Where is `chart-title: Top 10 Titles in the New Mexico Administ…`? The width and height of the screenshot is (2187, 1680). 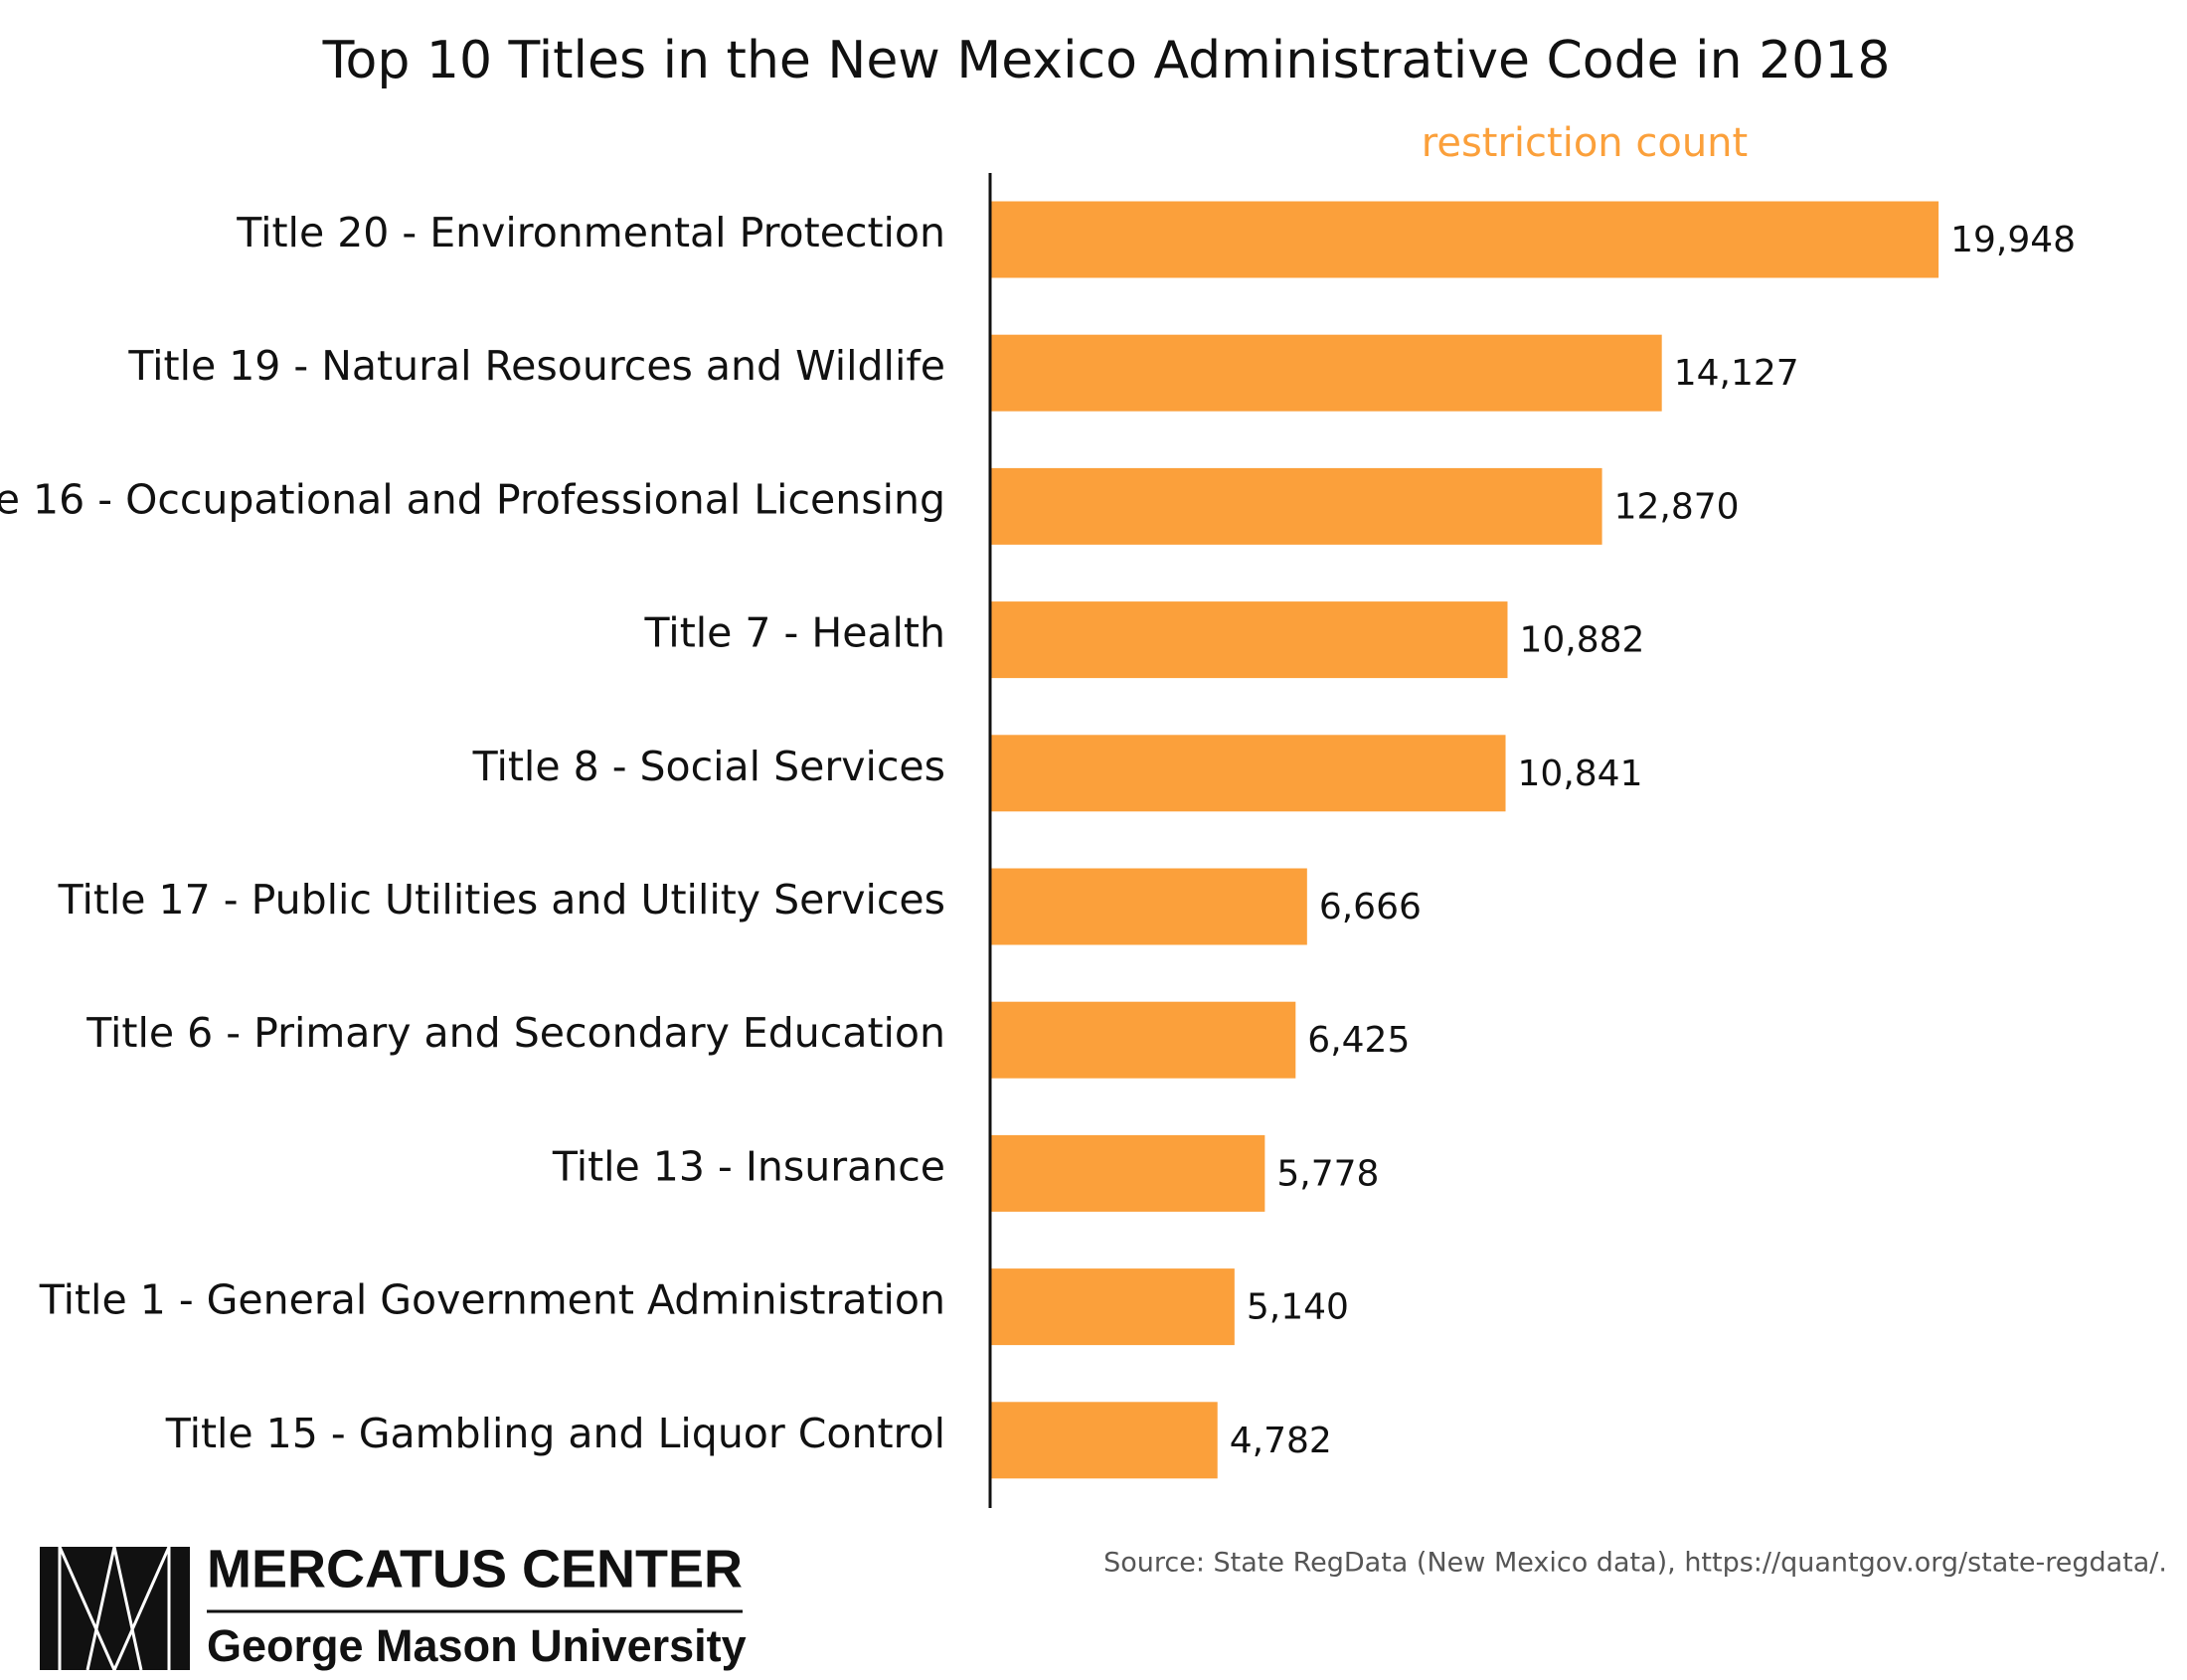
chart-title: Top 10 Titles in the New Mexico Administ… is located at coordinates (1106, 60).